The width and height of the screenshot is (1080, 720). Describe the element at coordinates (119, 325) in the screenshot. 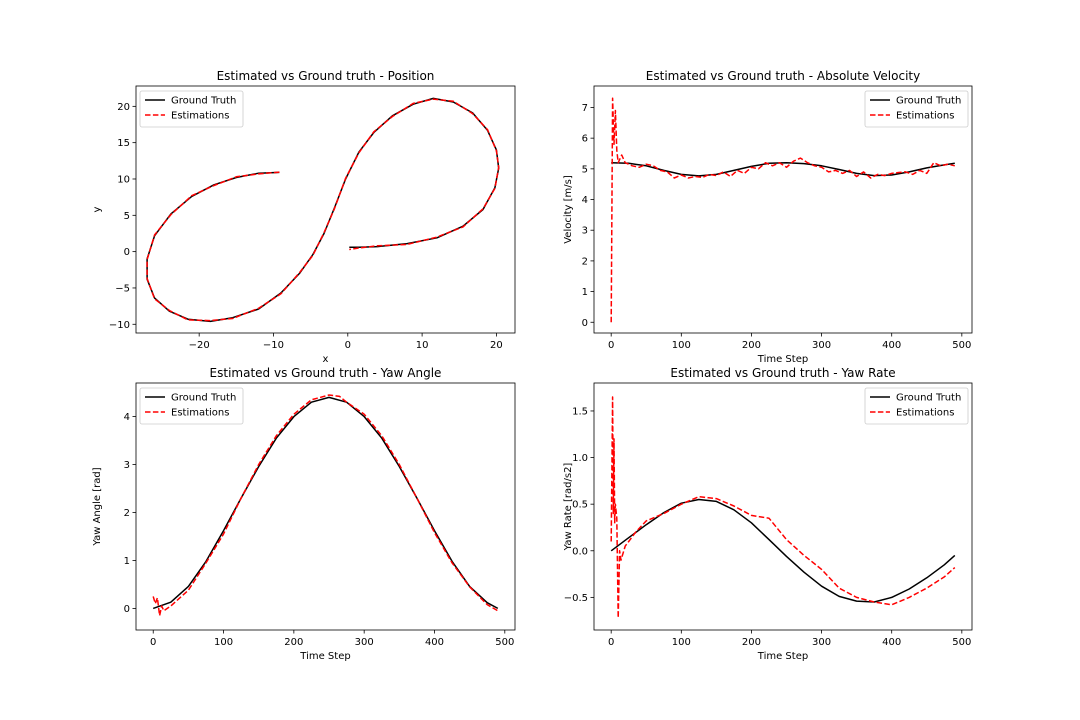

I see `y-tick-label: −10` at that location.